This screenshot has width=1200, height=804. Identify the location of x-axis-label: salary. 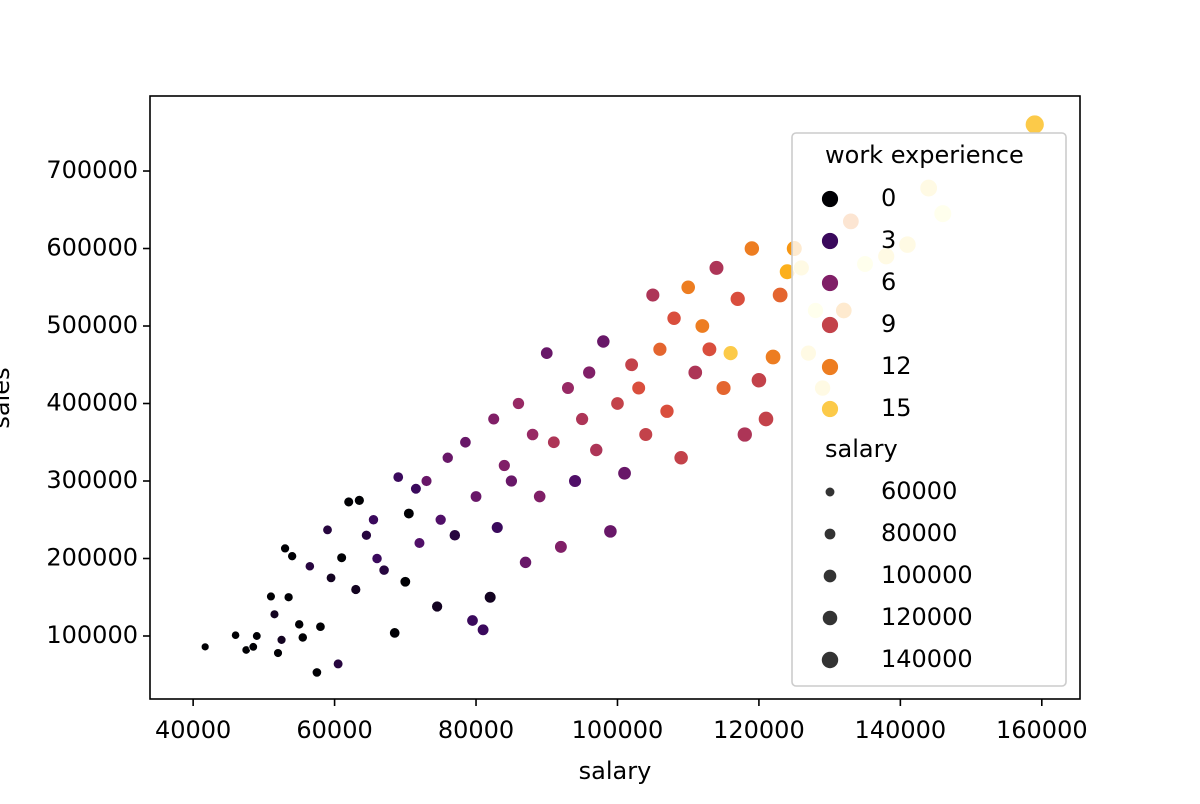
(615, 771).